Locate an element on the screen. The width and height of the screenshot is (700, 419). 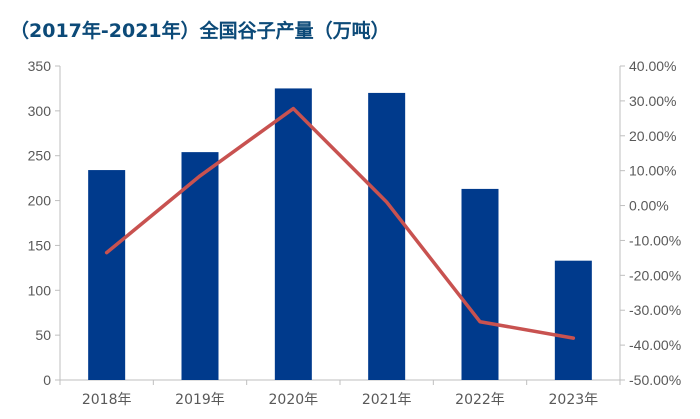
chart-title: （2017年-2021年）全国谷子产量（万吨） is located at coordinates (200, 31).